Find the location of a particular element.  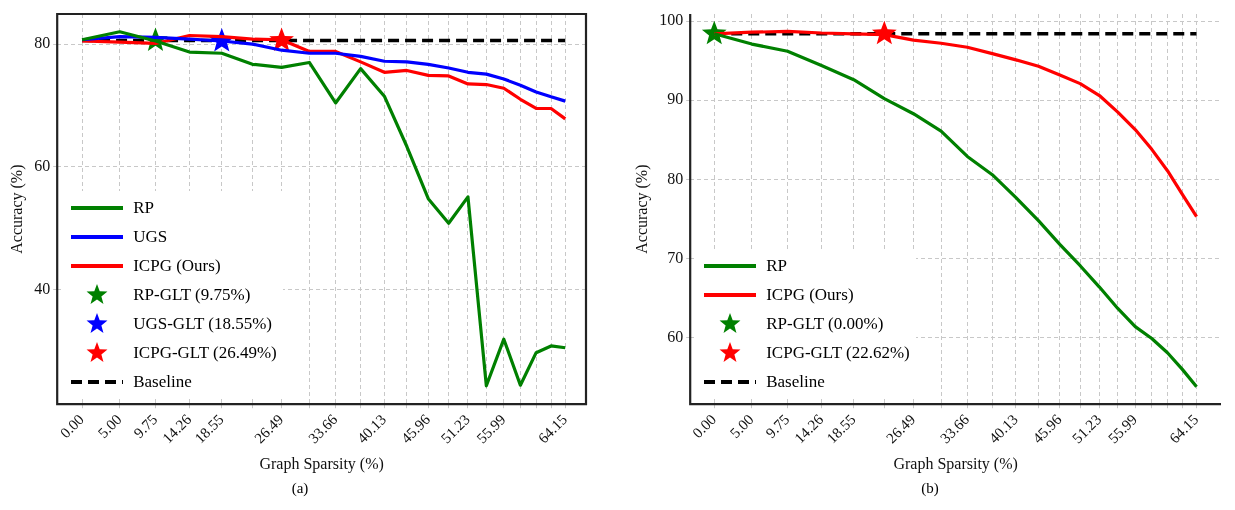

legend-label: UGS-GLT (18.55%) is located at coordinates (203, 324).